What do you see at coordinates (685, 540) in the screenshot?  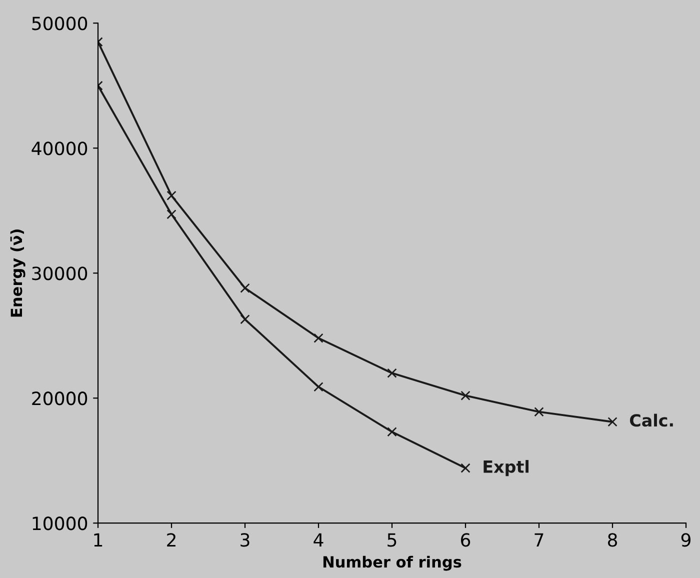 I see `x-tick-label: 9` at bounding box center [685, 540].